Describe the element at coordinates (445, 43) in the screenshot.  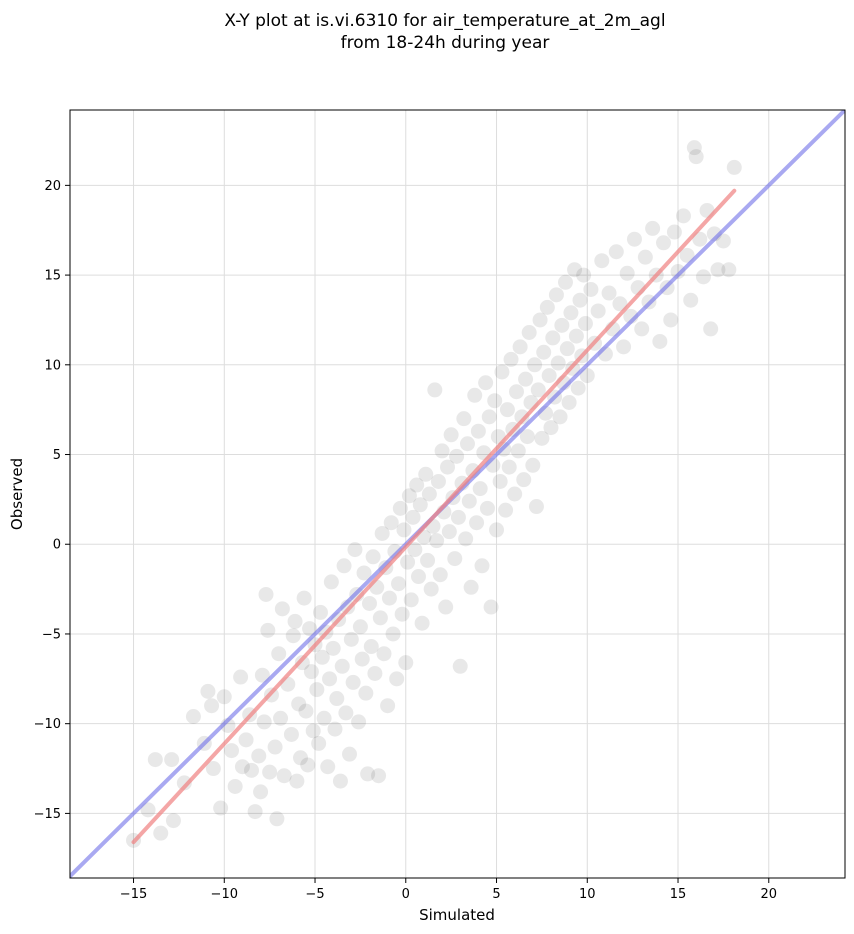
I see `chart-title-line-2: from 18-24h during year` at that location.